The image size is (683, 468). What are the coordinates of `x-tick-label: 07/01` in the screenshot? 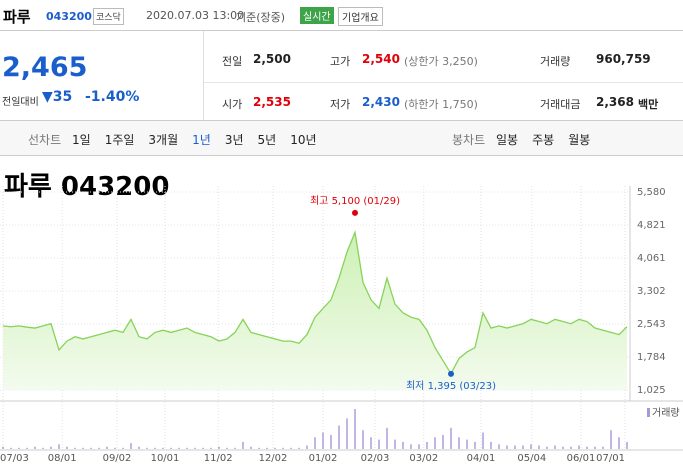 It's located at (610, 458).